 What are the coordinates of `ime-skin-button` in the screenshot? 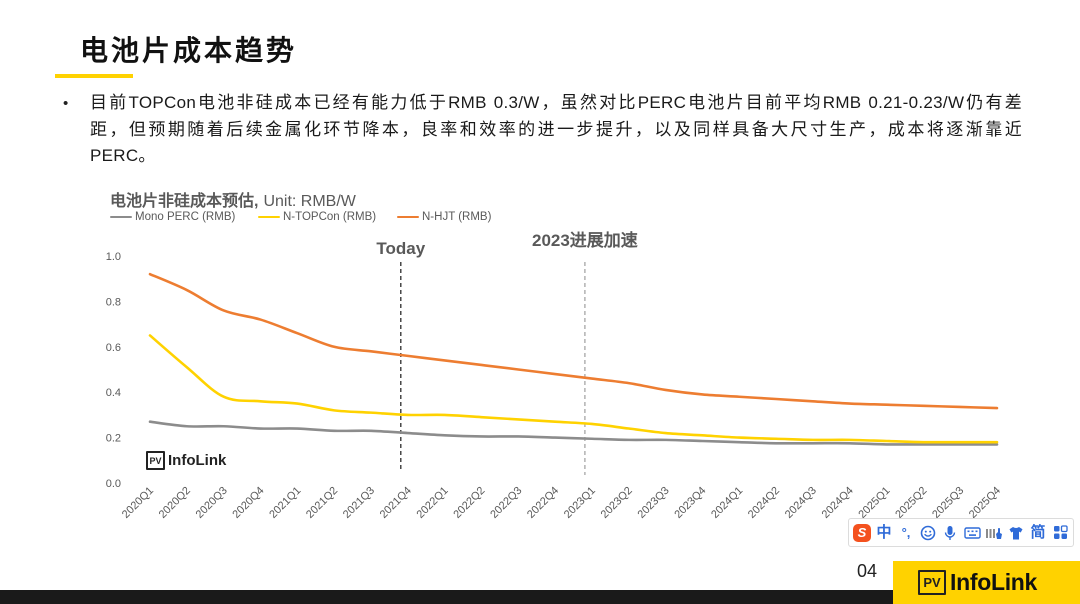 It's located at (1016, 533).